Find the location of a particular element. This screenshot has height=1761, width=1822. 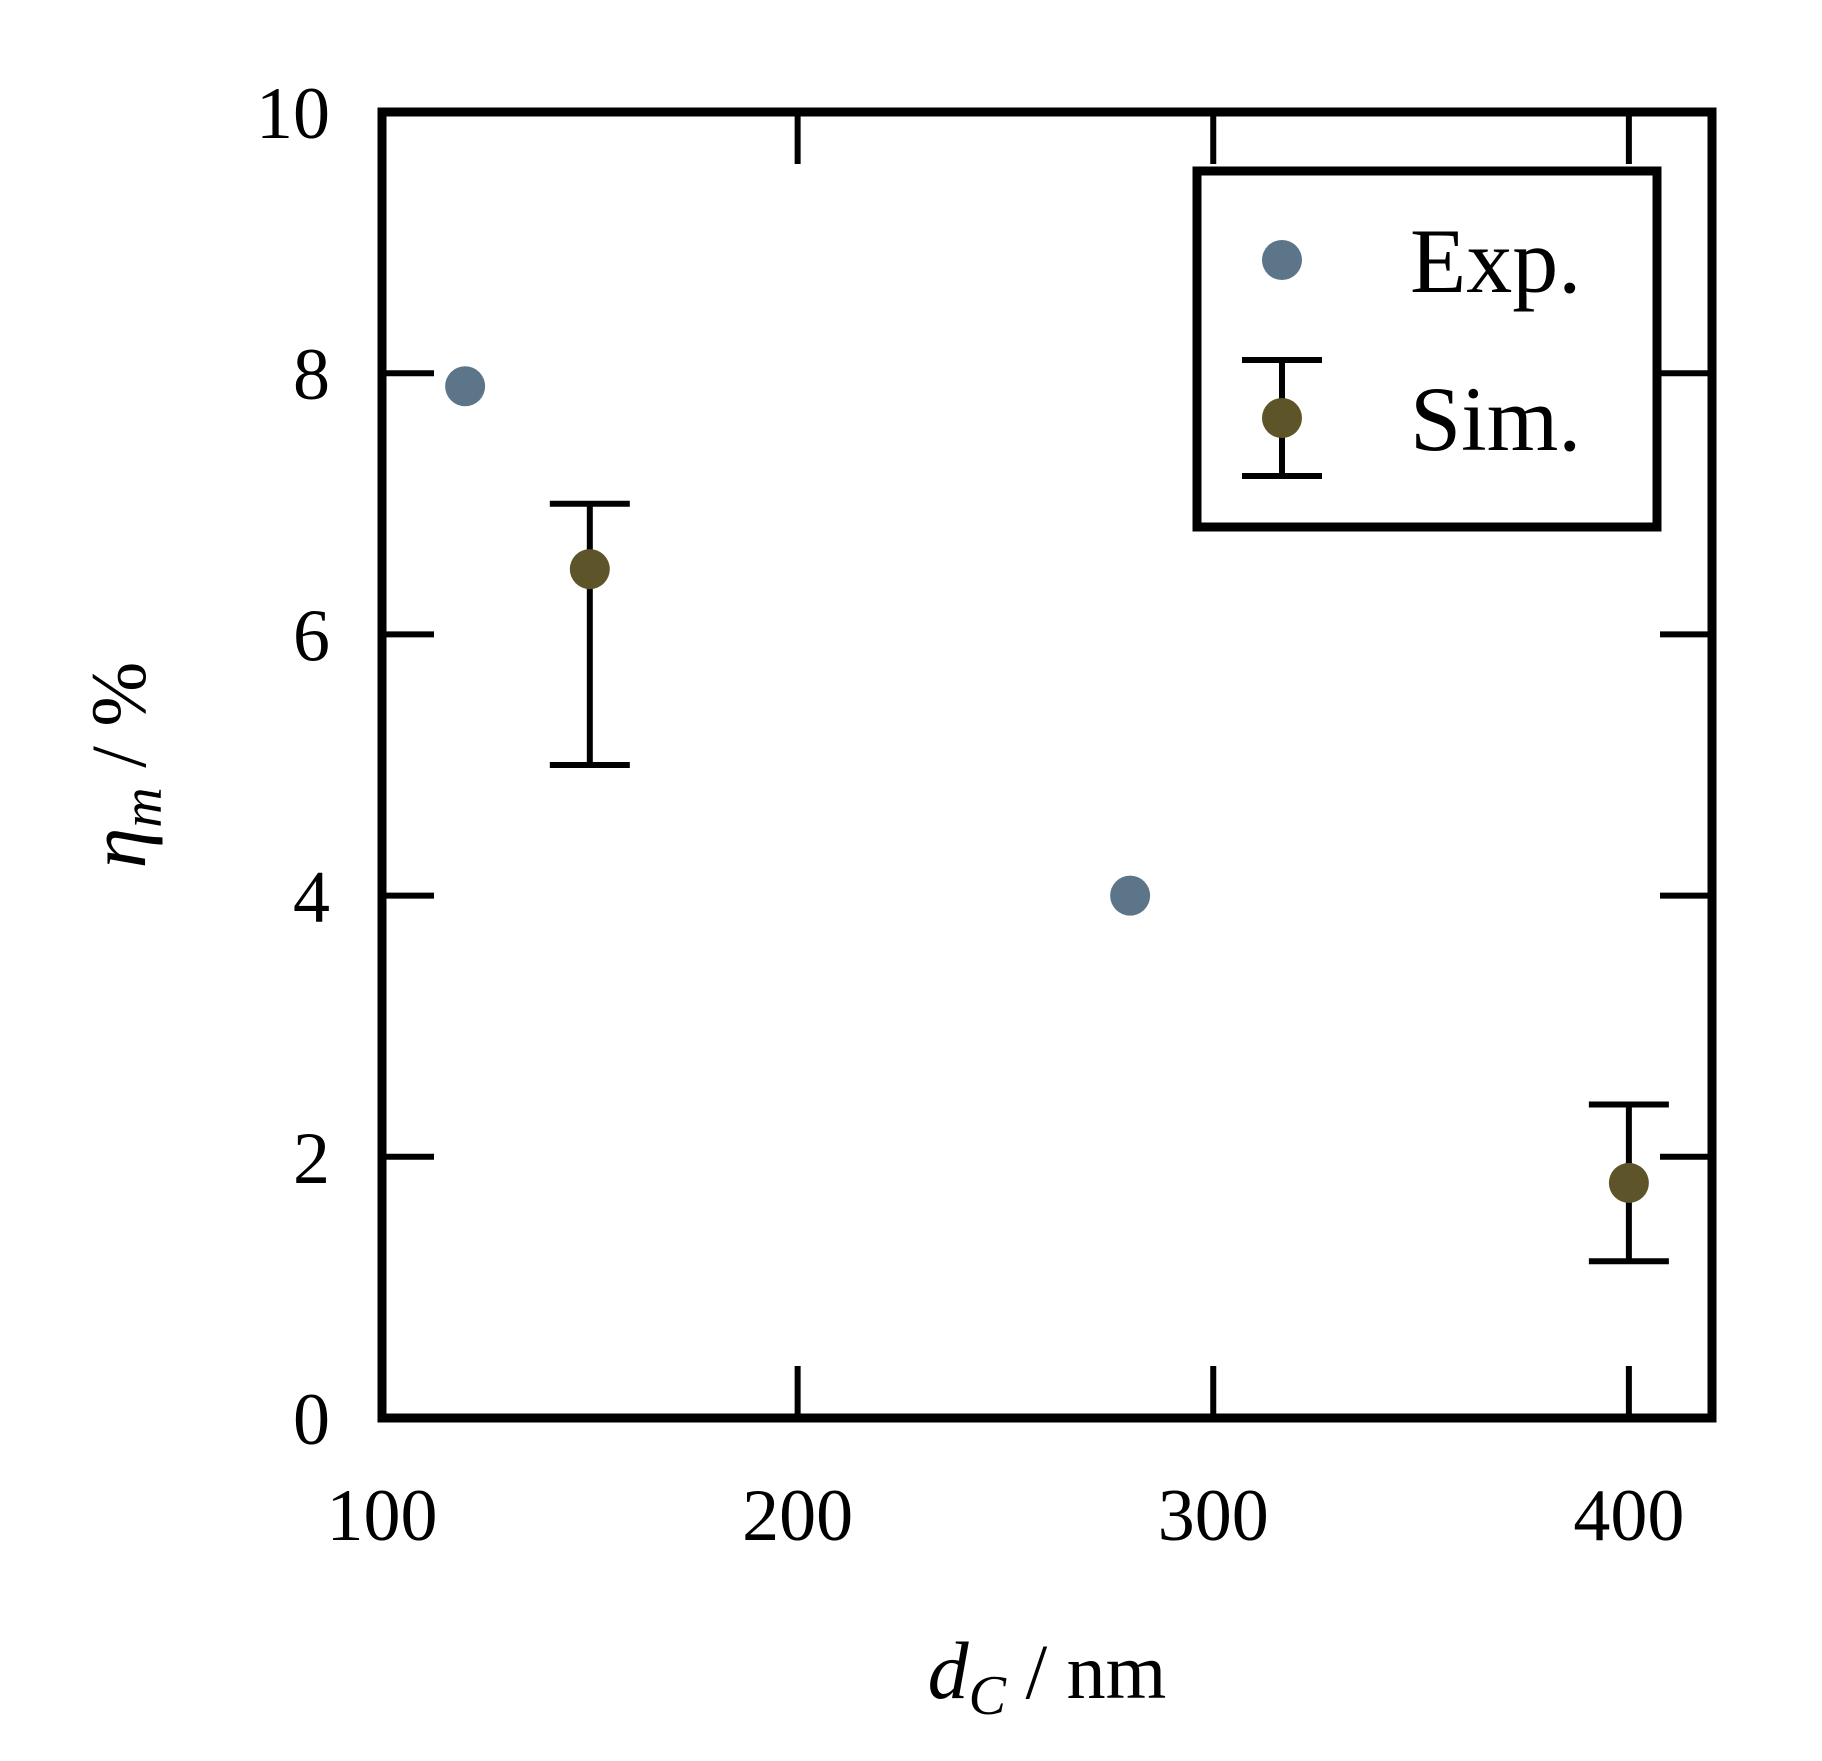

y-tick-label: 4 is located at coordinates (311, 898).